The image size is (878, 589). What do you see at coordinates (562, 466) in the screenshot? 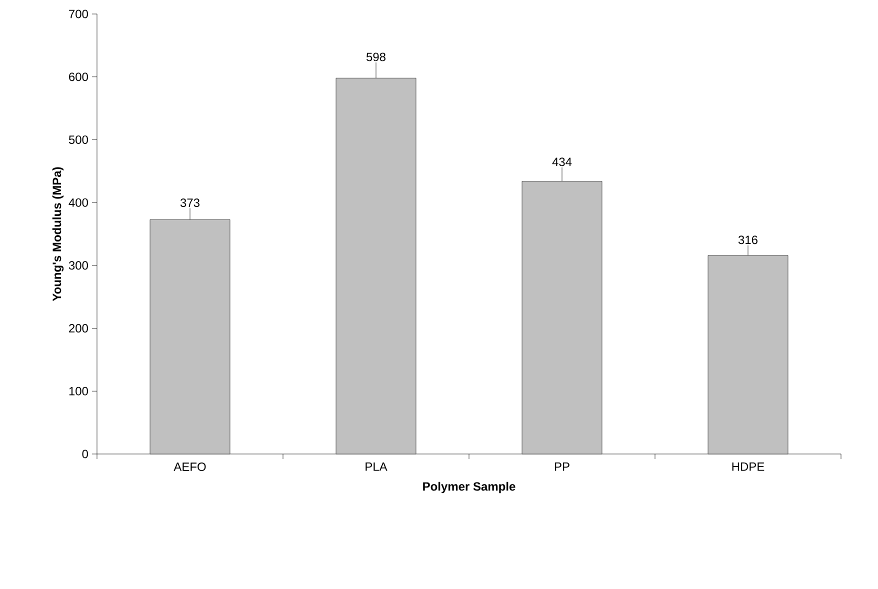
I see `x-tick-label: PP` at bounding box center [562, 466].